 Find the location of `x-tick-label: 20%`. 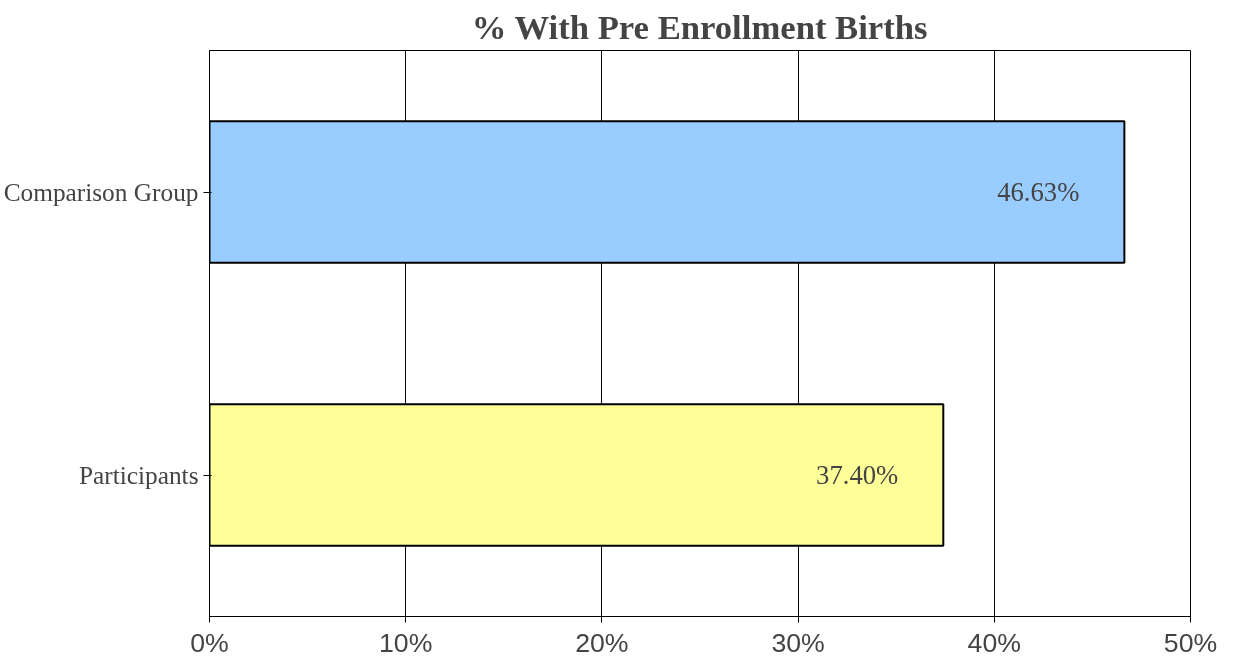

x-tick-label: 20% is located at coordinates (602, 642).